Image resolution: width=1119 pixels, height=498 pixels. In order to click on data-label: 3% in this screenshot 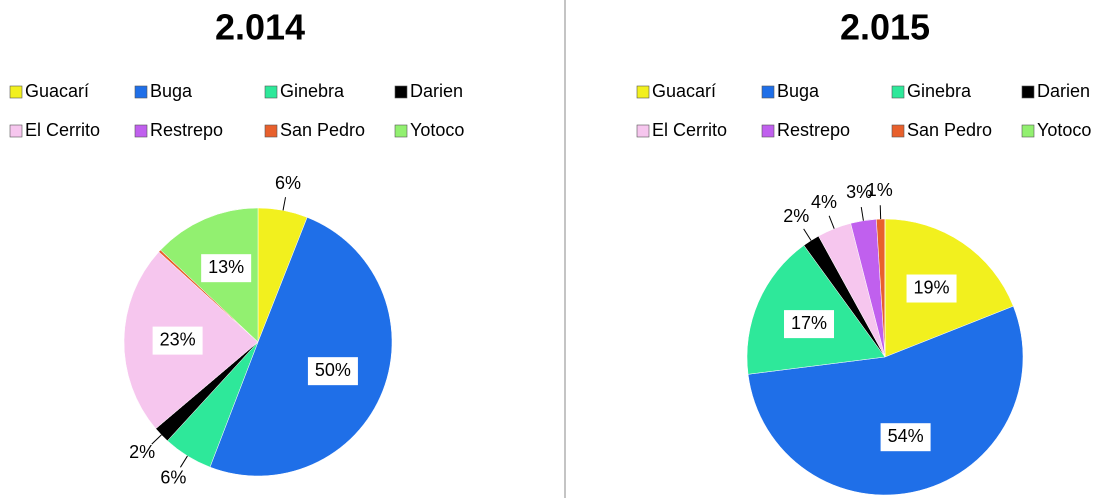, I will do `click(859, 192)`.